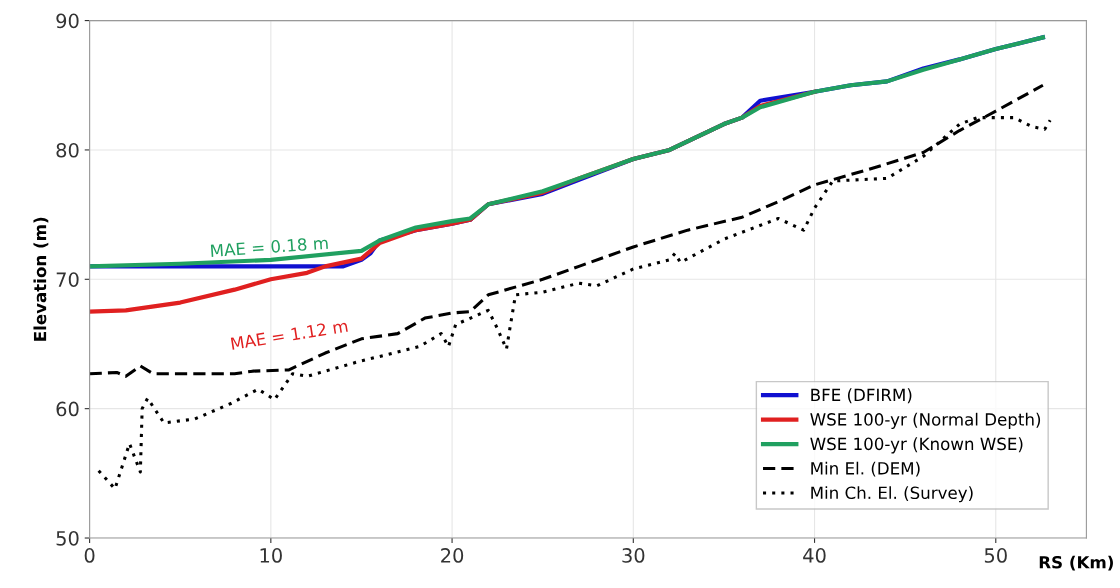 The width and height of the screenshot is (1120, 588). I want to click on x-axis-title: RS (Km), so click(1076, 563).